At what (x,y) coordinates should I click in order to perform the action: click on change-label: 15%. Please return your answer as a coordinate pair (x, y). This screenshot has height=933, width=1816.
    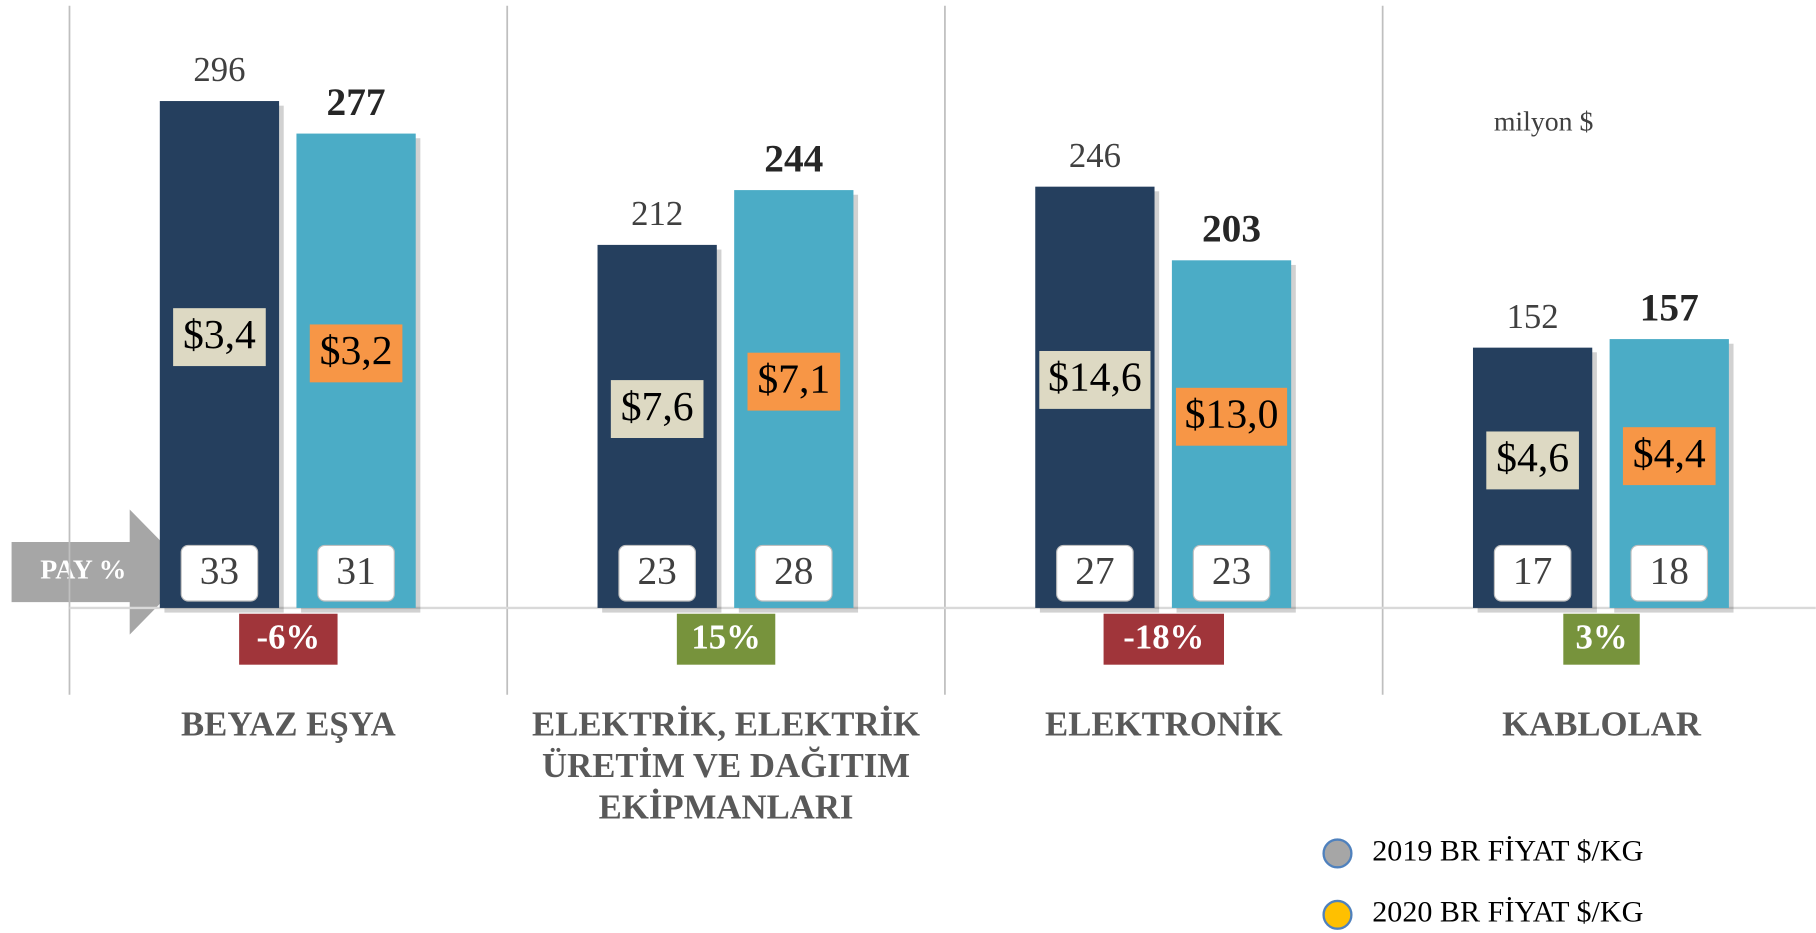
    Looking at the image, I should click on (725, 636).